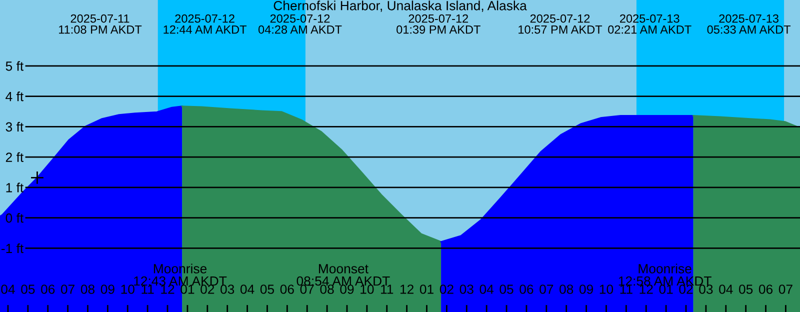 The image size is (800, 312). Describe the element at coordinates (343, 275) in the screenshot. I see `annotation: Moonset 08:54 AM AKDT` at that location.